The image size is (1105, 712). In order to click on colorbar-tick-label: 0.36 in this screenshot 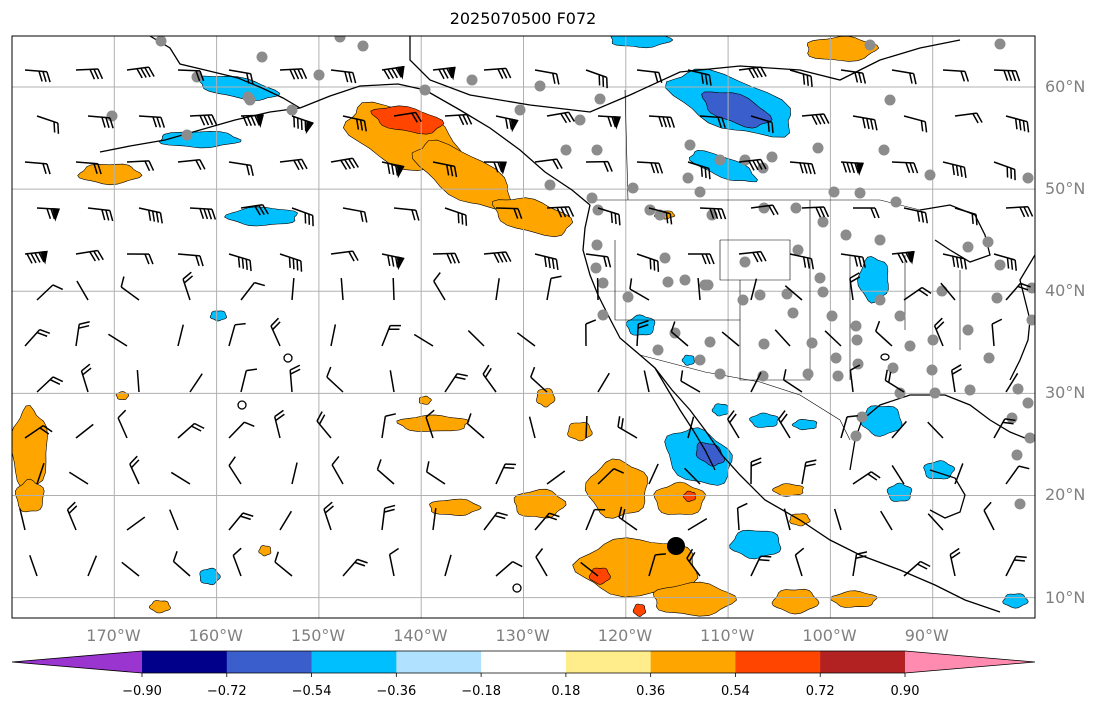, I will do `click(651, 691)`.